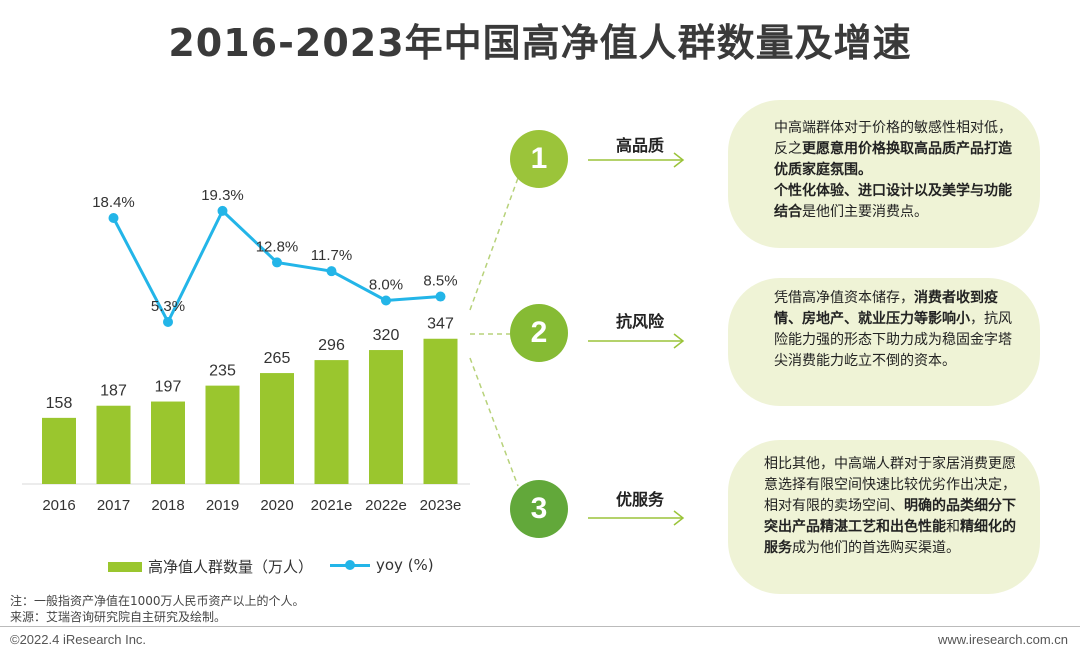  What do you see at coordinates (222, 195) in the screenshot?
I see `yoy-value-label: 19.3%` at bounding box center [222, 195].